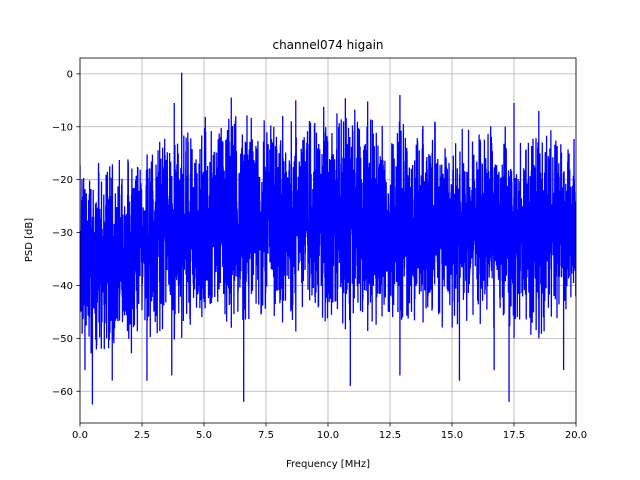  I want to click on y-tick-label: 0, so click(70, 74).